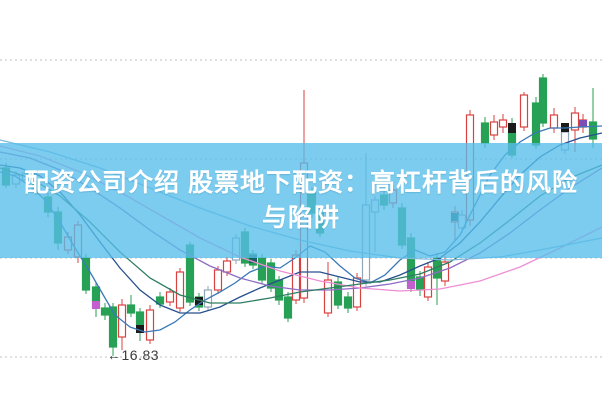  I want to click on headline-line-2: 与陷阱, so click(300, 217).